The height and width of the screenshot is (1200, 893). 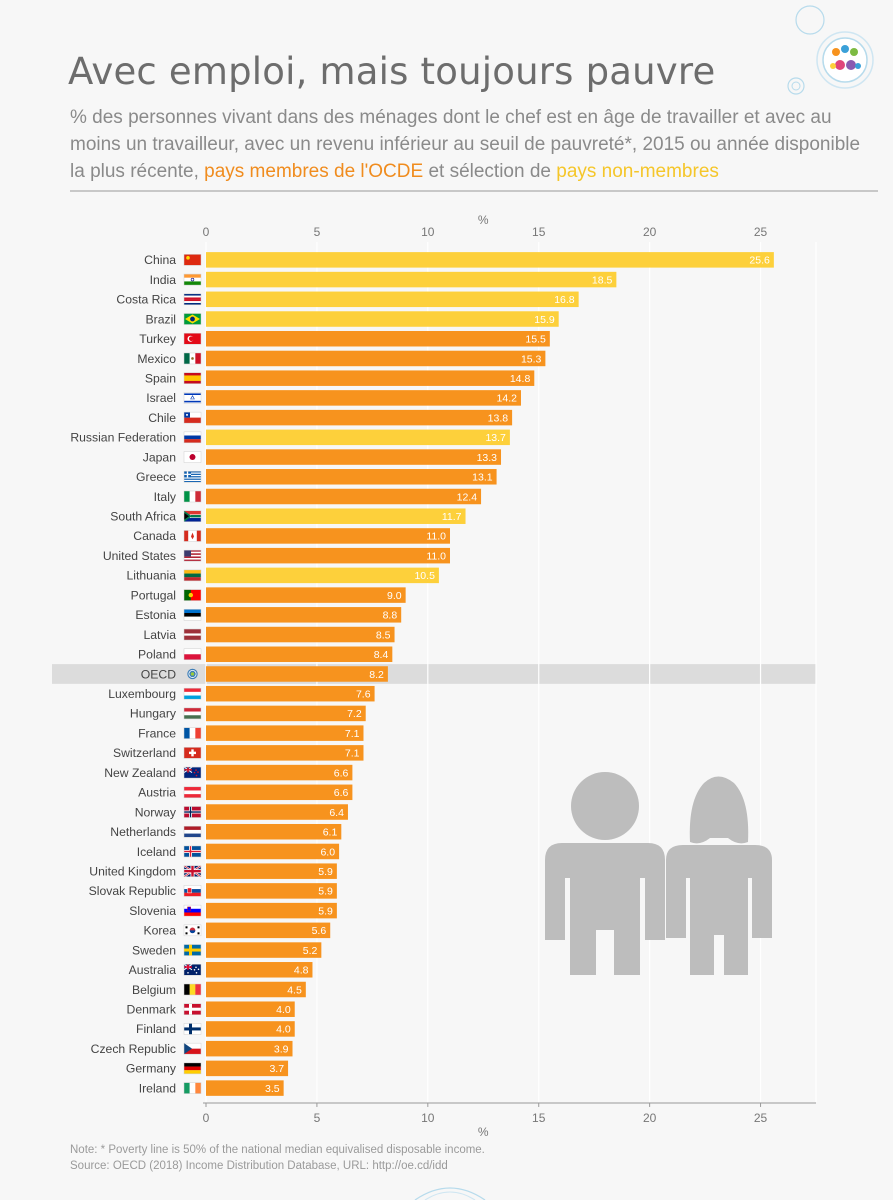 I want to click on bar-italy, so click(x=344, y=496).